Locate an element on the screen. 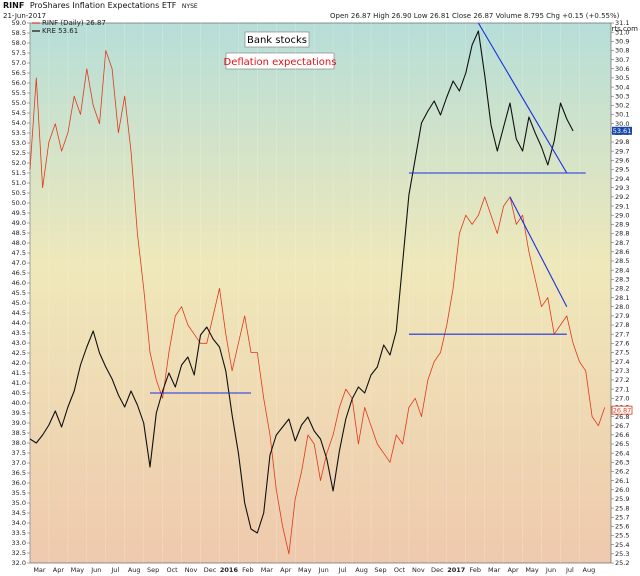 Image resolution: width=640 pixels, height=576 pixels. left-tick-label: 42.5 is located at coordinates (19, 353).